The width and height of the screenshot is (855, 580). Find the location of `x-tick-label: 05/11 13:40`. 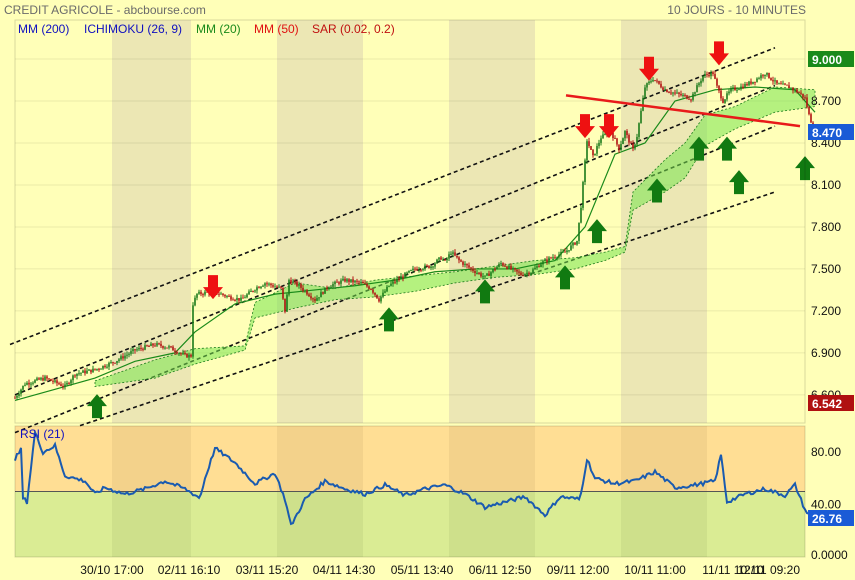

x-tick-label: 05/11 13:40 is located at coordinates (422, 570).